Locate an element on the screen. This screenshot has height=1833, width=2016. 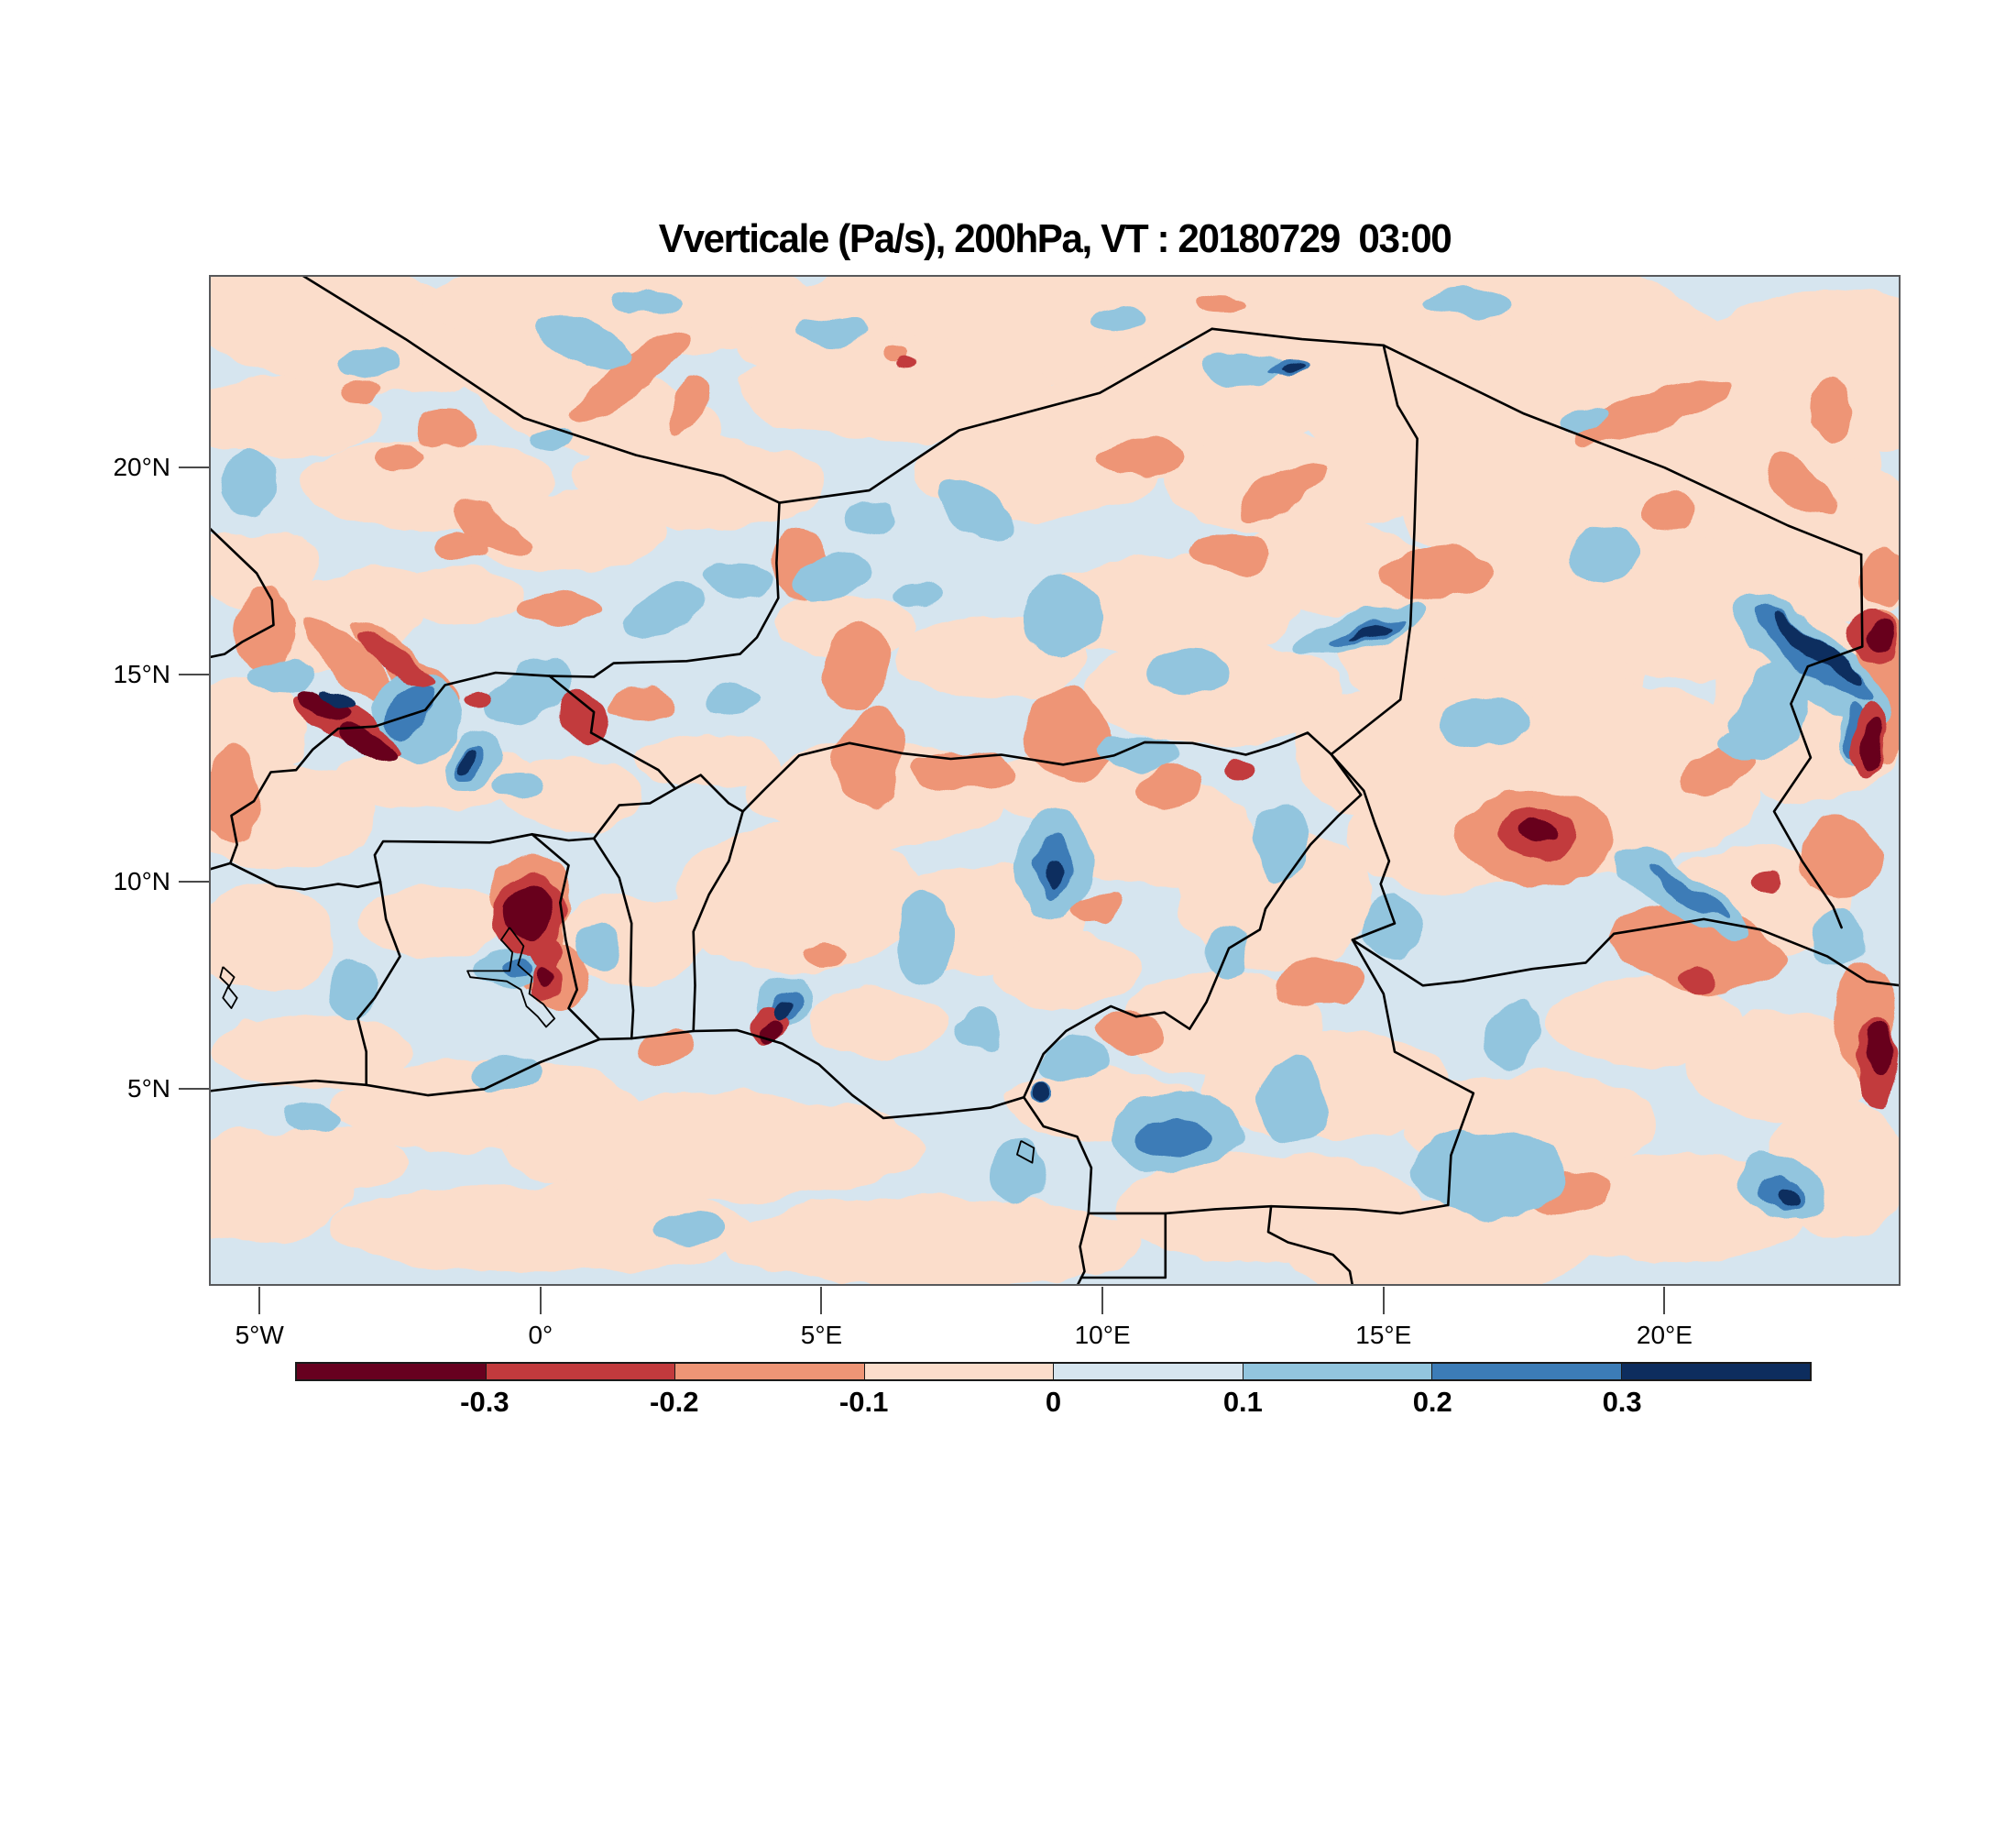
bioko-island-outline is located at coordinates (1025, 1152).